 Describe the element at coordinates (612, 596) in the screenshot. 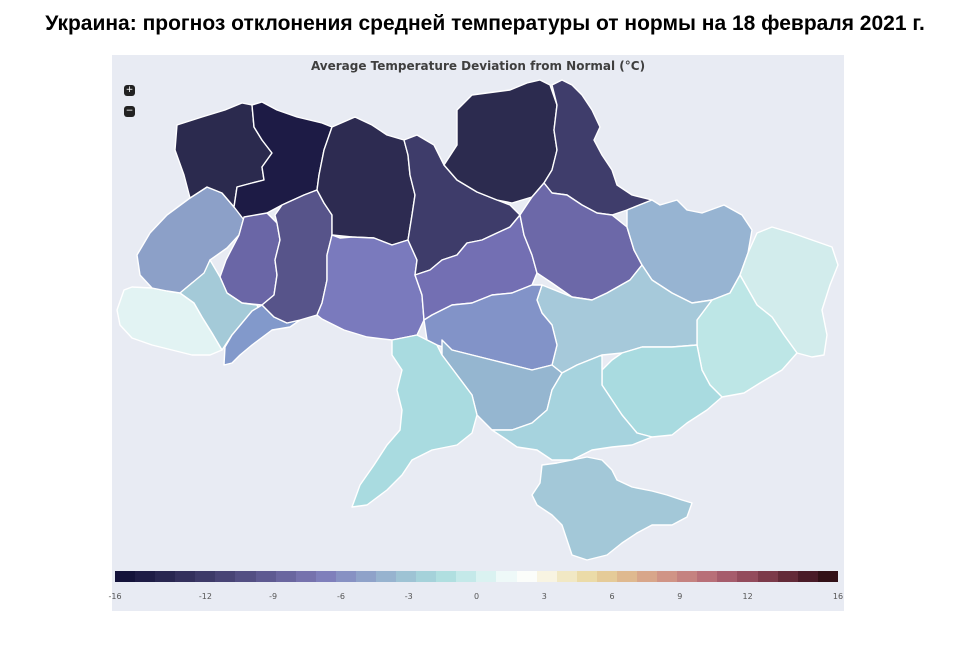

I see `colorbar-tick-label: 6` at that location.